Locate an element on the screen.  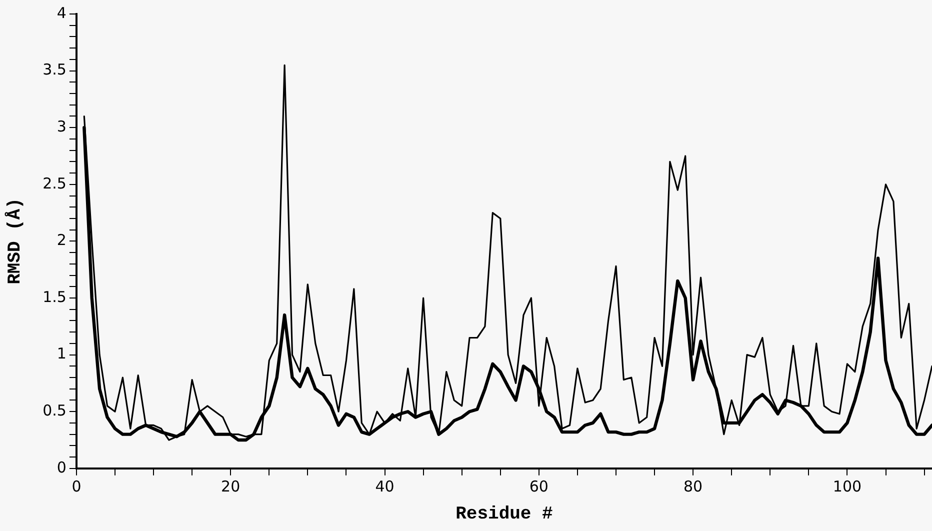
x-tick-label: 20 is located at coordinates (230, 486).